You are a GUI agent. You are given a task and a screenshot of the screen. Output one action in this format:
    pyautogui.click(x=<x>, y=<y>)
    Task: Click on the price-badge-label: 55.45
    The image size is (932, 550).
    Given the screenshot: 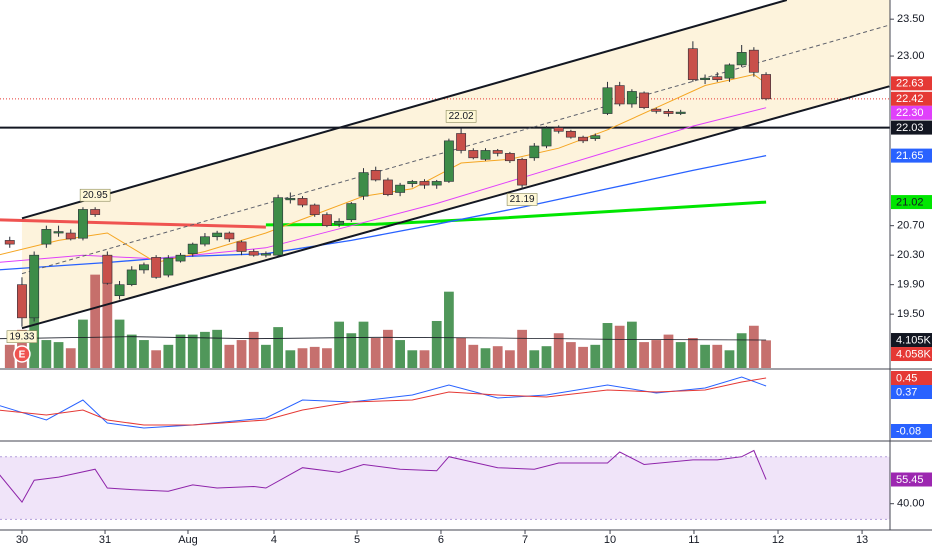 What is the action you would take?
    pyautogui.click(x=910, y=480)
    